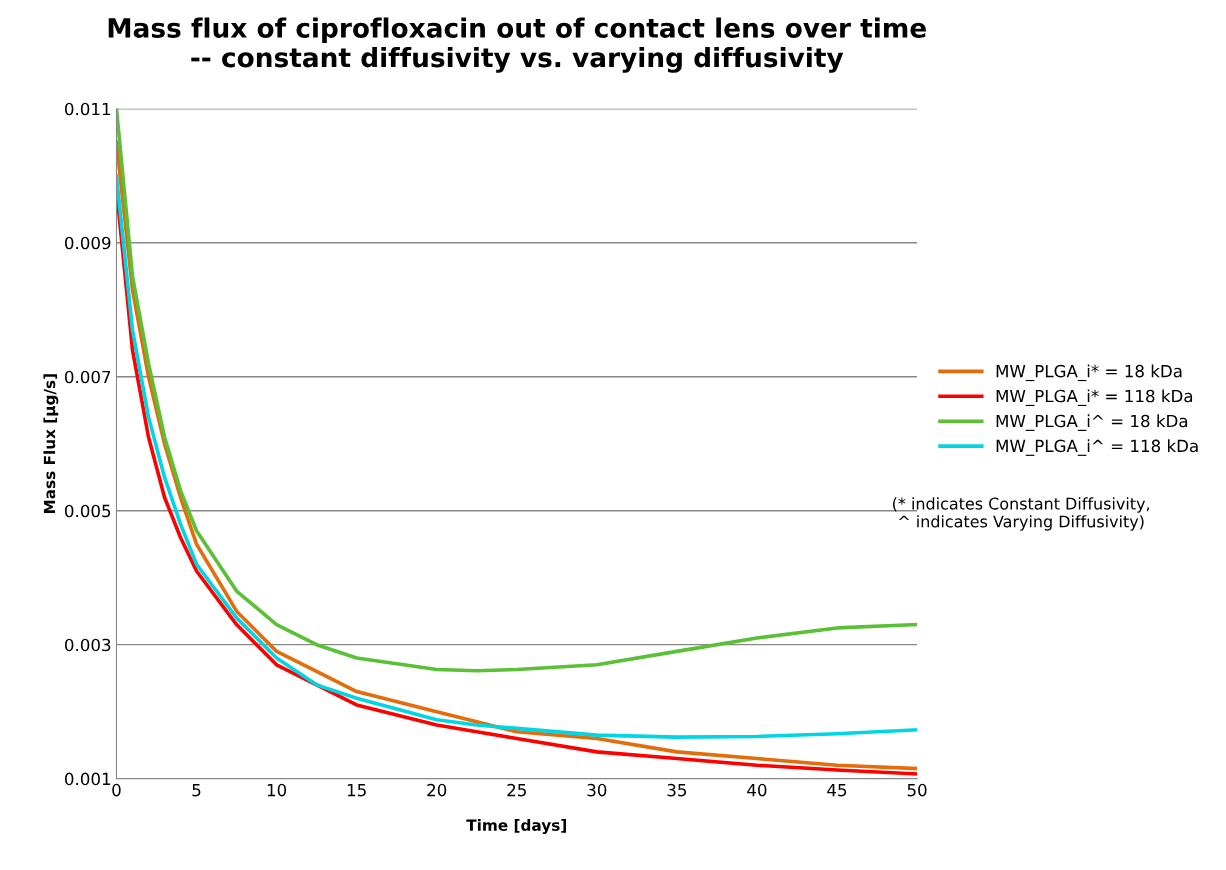 The height and width of the screenshot is (870, 1226). Describe the element at coordinates (87, 511) in the screenshot. I see `y-tick-label: 0.005` at that location.